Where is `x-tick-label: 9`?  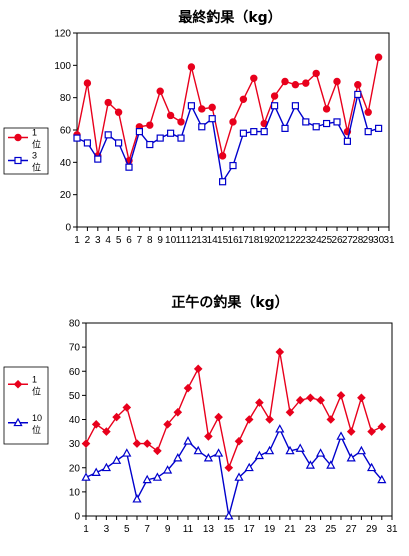
x-tick-label: 9 is located at coordinates (160, 240).